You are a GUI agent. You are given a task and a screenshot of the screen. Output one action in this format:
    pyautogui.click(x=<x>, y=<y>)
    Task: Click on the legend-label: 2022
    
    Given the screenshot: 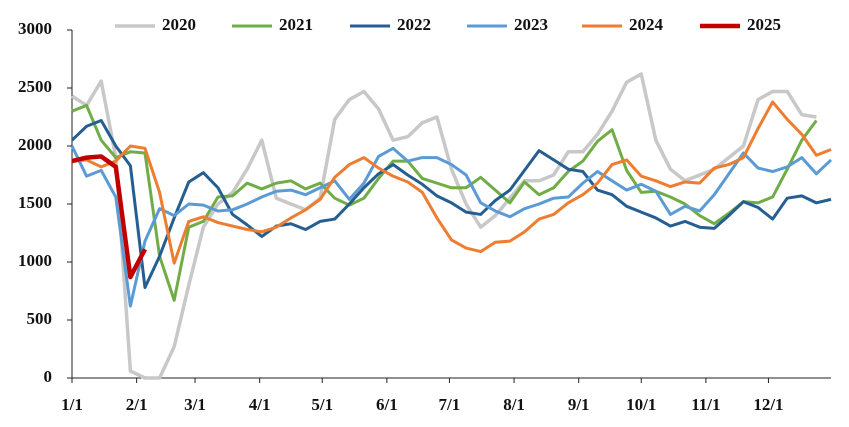 What is the action you would take?
    pyautogui.click(x=414, y=24)
    